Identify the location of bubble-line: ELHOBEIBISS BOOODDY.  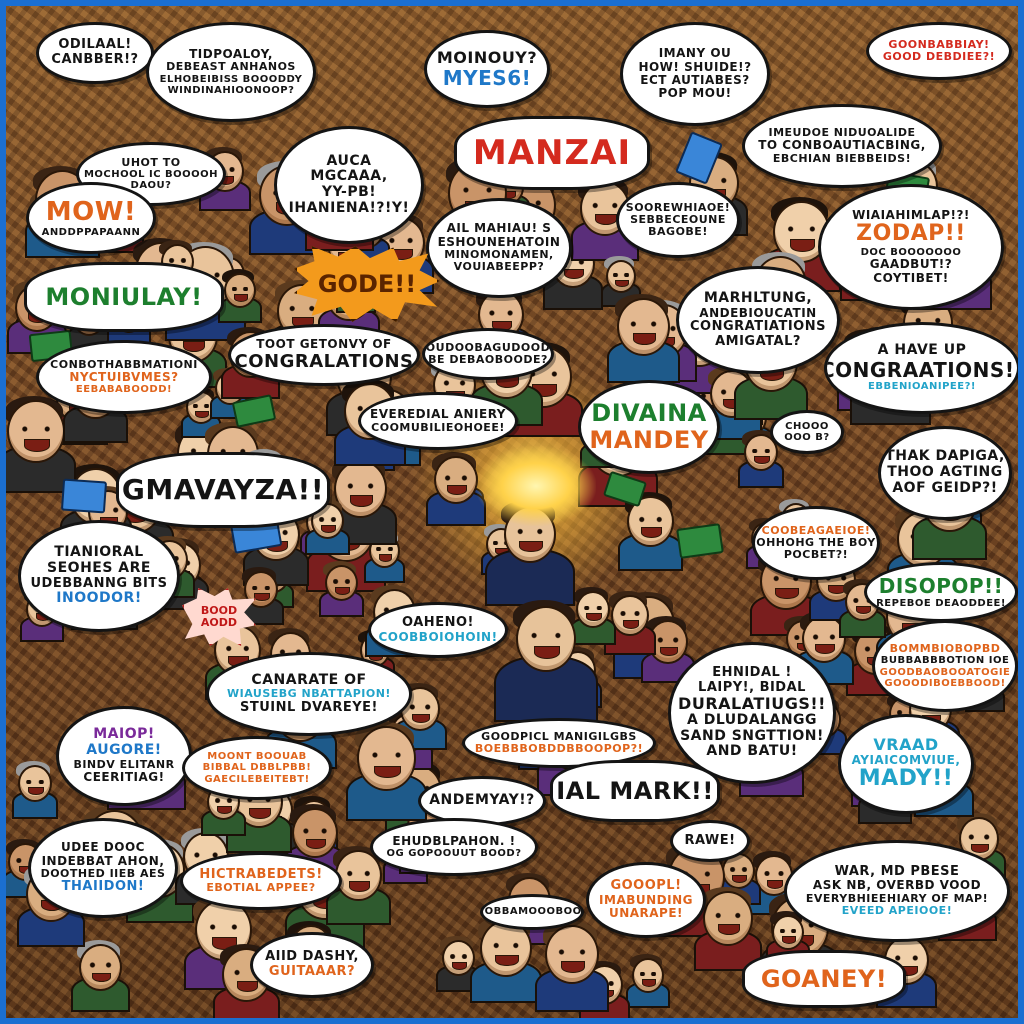
(231, 79).